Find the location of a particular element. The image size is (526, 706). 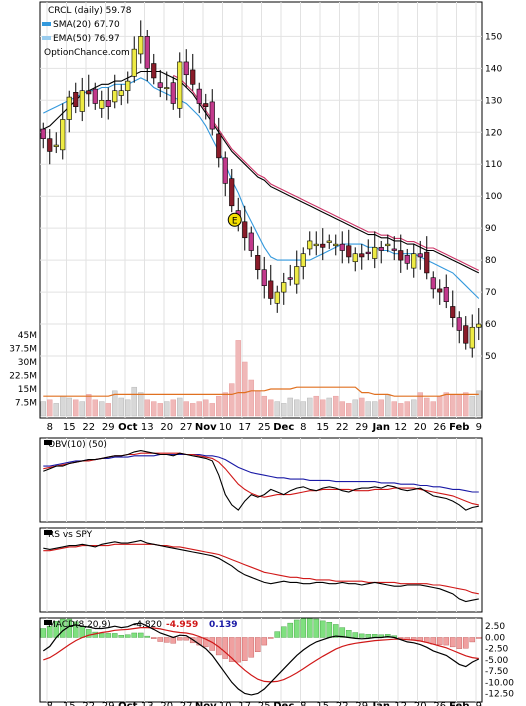

macd-tick-label: -12.50 is located at coordinates (499, 695).